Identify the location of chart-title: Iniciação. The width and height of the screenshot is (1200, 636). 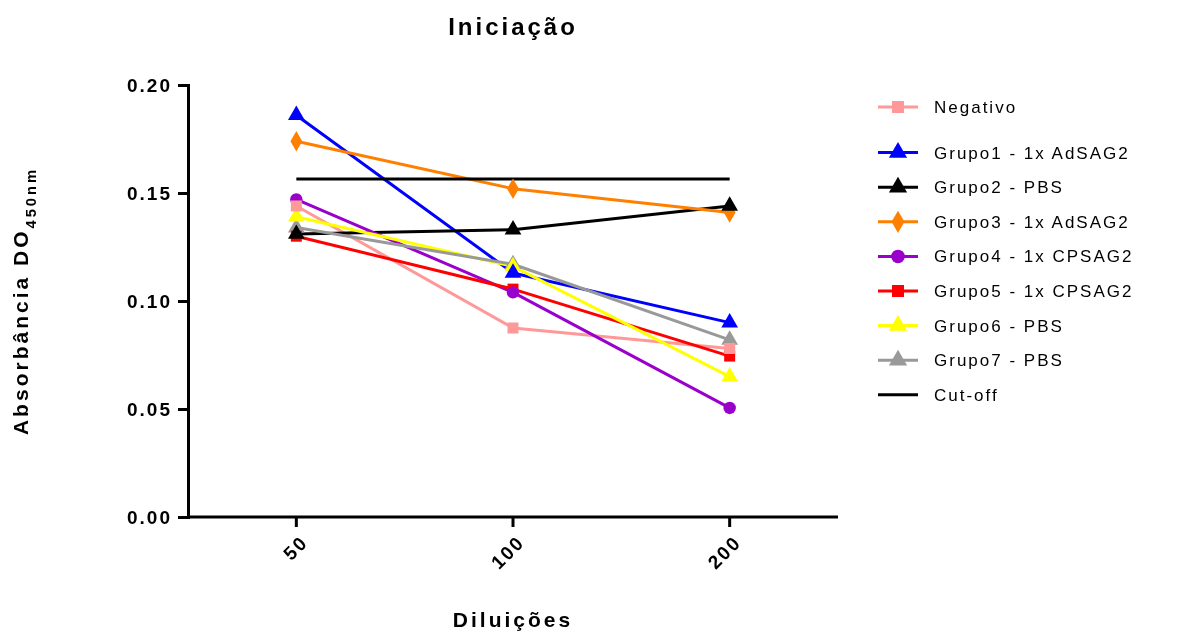
(513, 26).